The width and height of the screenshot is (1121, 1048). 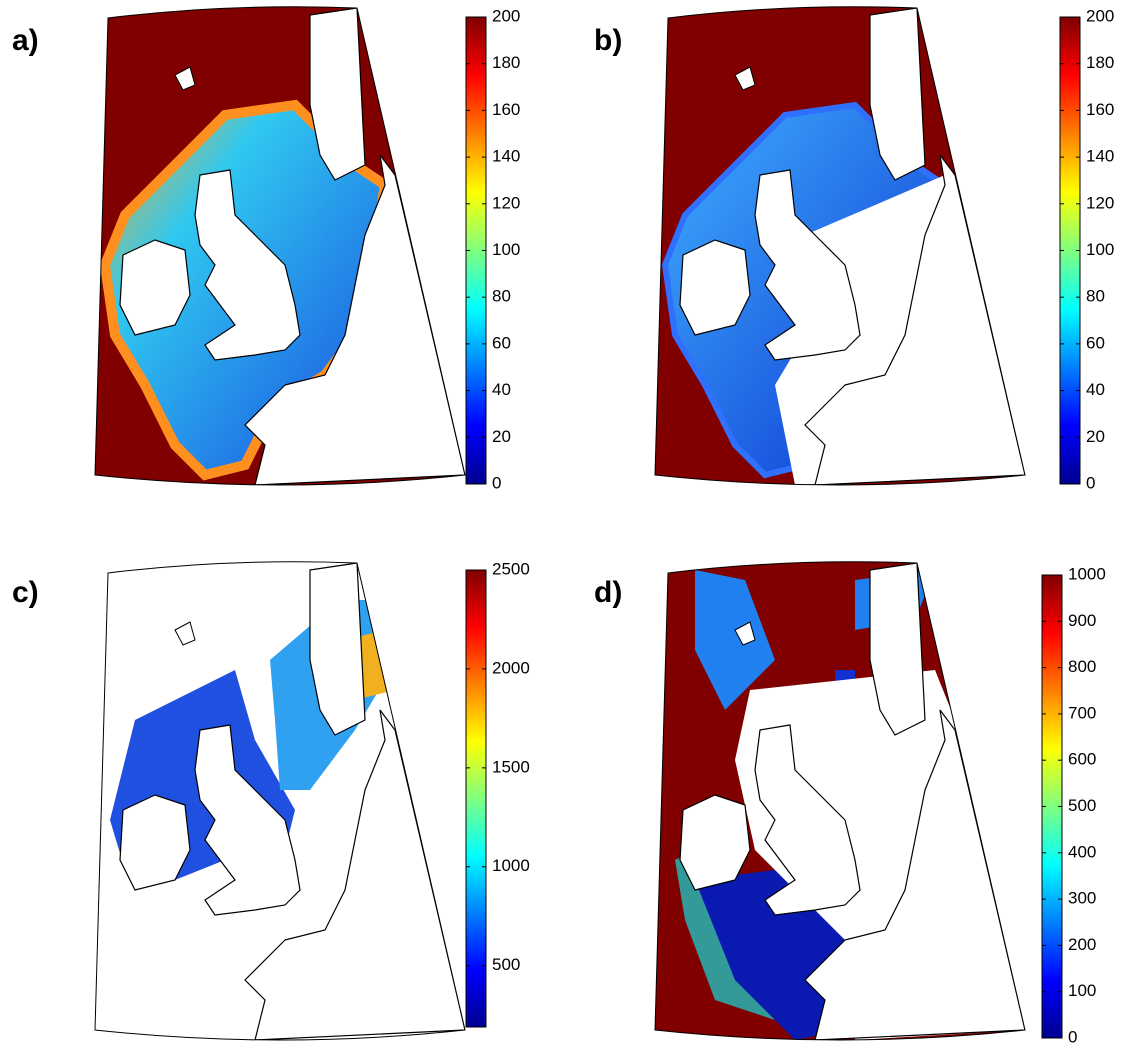 What do you see at coordinates (511, 766) in the screenshot?
I see `colorbar-tick-label: 1500` at bounding box center [511, 766].